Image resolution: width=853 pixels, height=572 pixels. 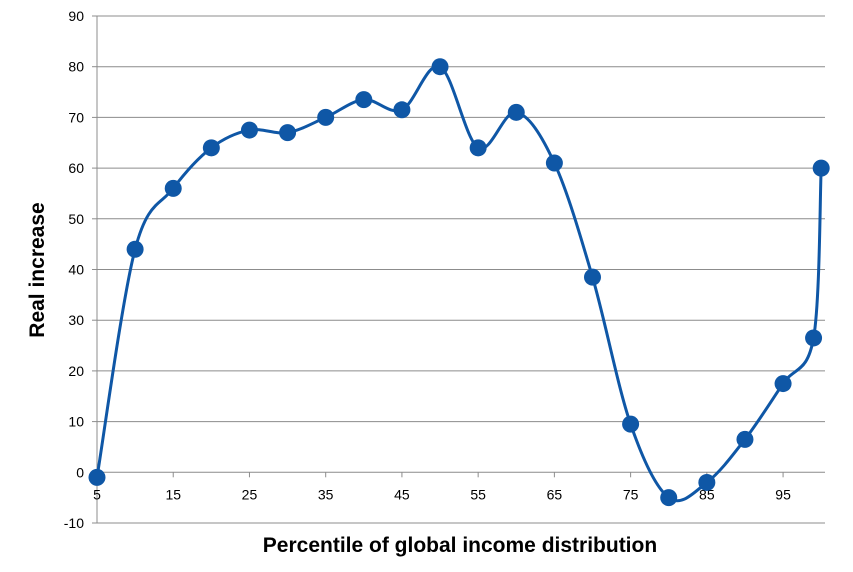 I want to click on y-tick-label: 90, so click(x=76, y=16).